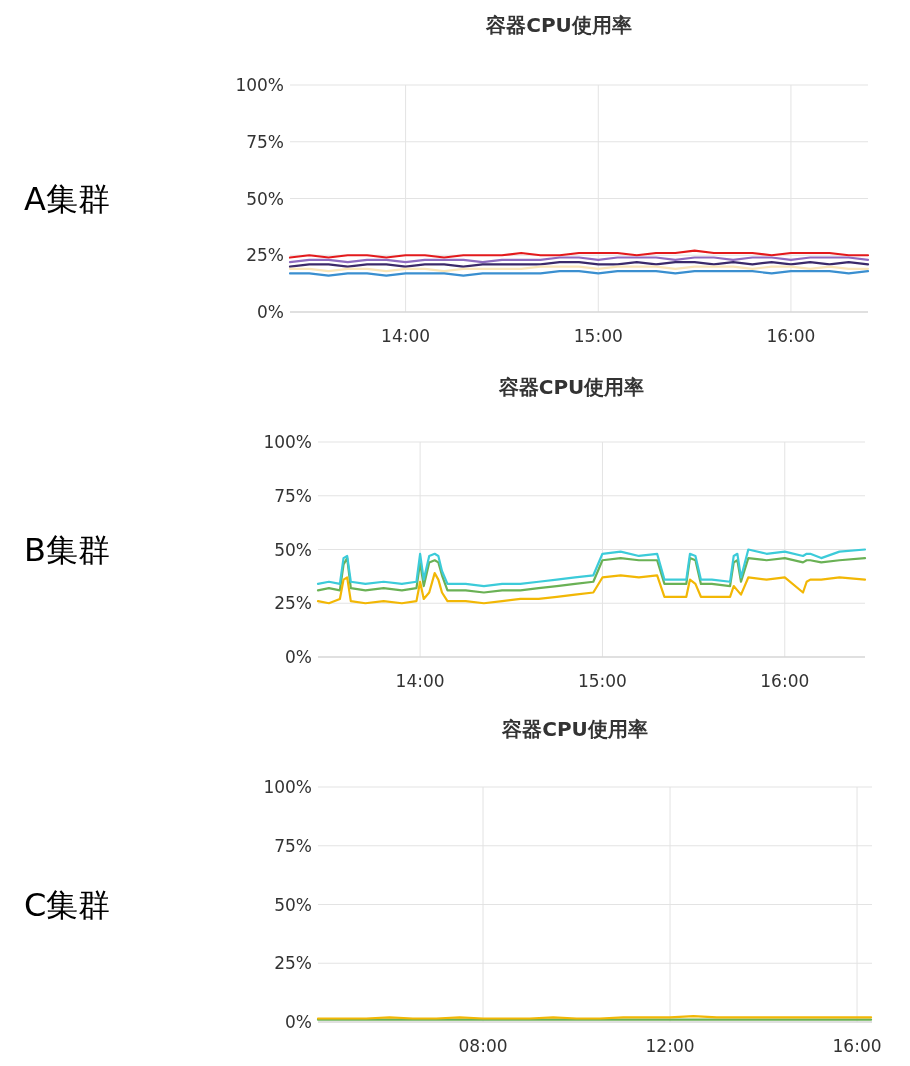 This screenshot has height=1066, width=910. What do you see at coordinates (483, 1046) in the screenshot?
I see `x-tick-label: 08:00` at bounding box center [483, 1046].